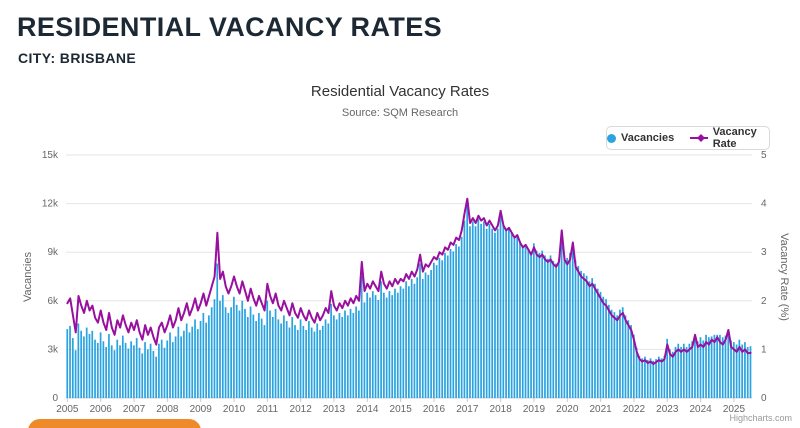 The width and height of the screenshot is (800, 428). I want to click on y-right-tick: 4, so click(764, 204).